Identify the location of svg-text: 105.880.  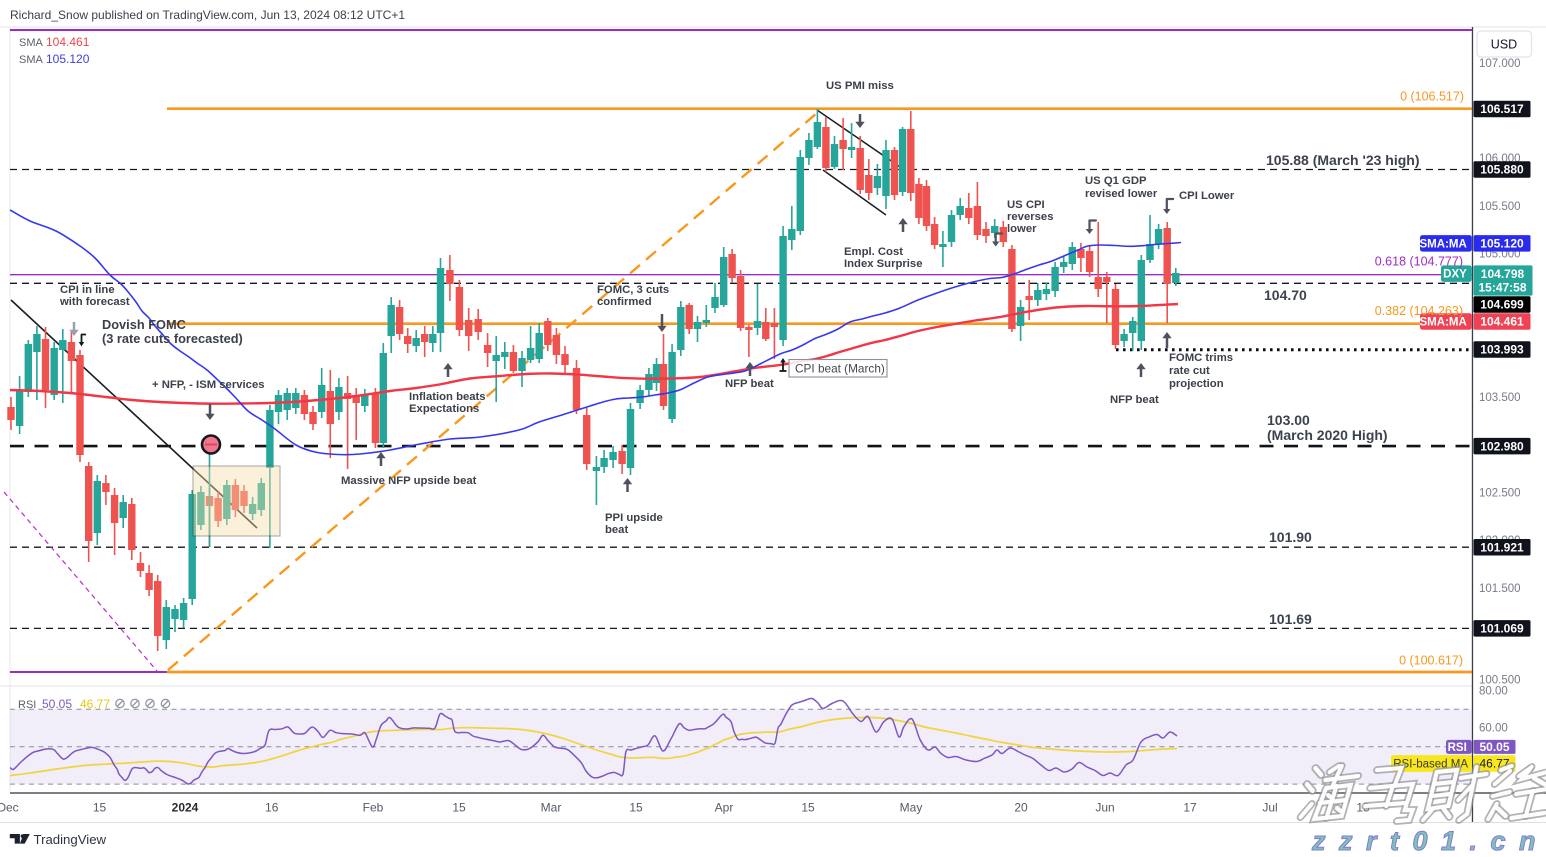
(1502, 170).